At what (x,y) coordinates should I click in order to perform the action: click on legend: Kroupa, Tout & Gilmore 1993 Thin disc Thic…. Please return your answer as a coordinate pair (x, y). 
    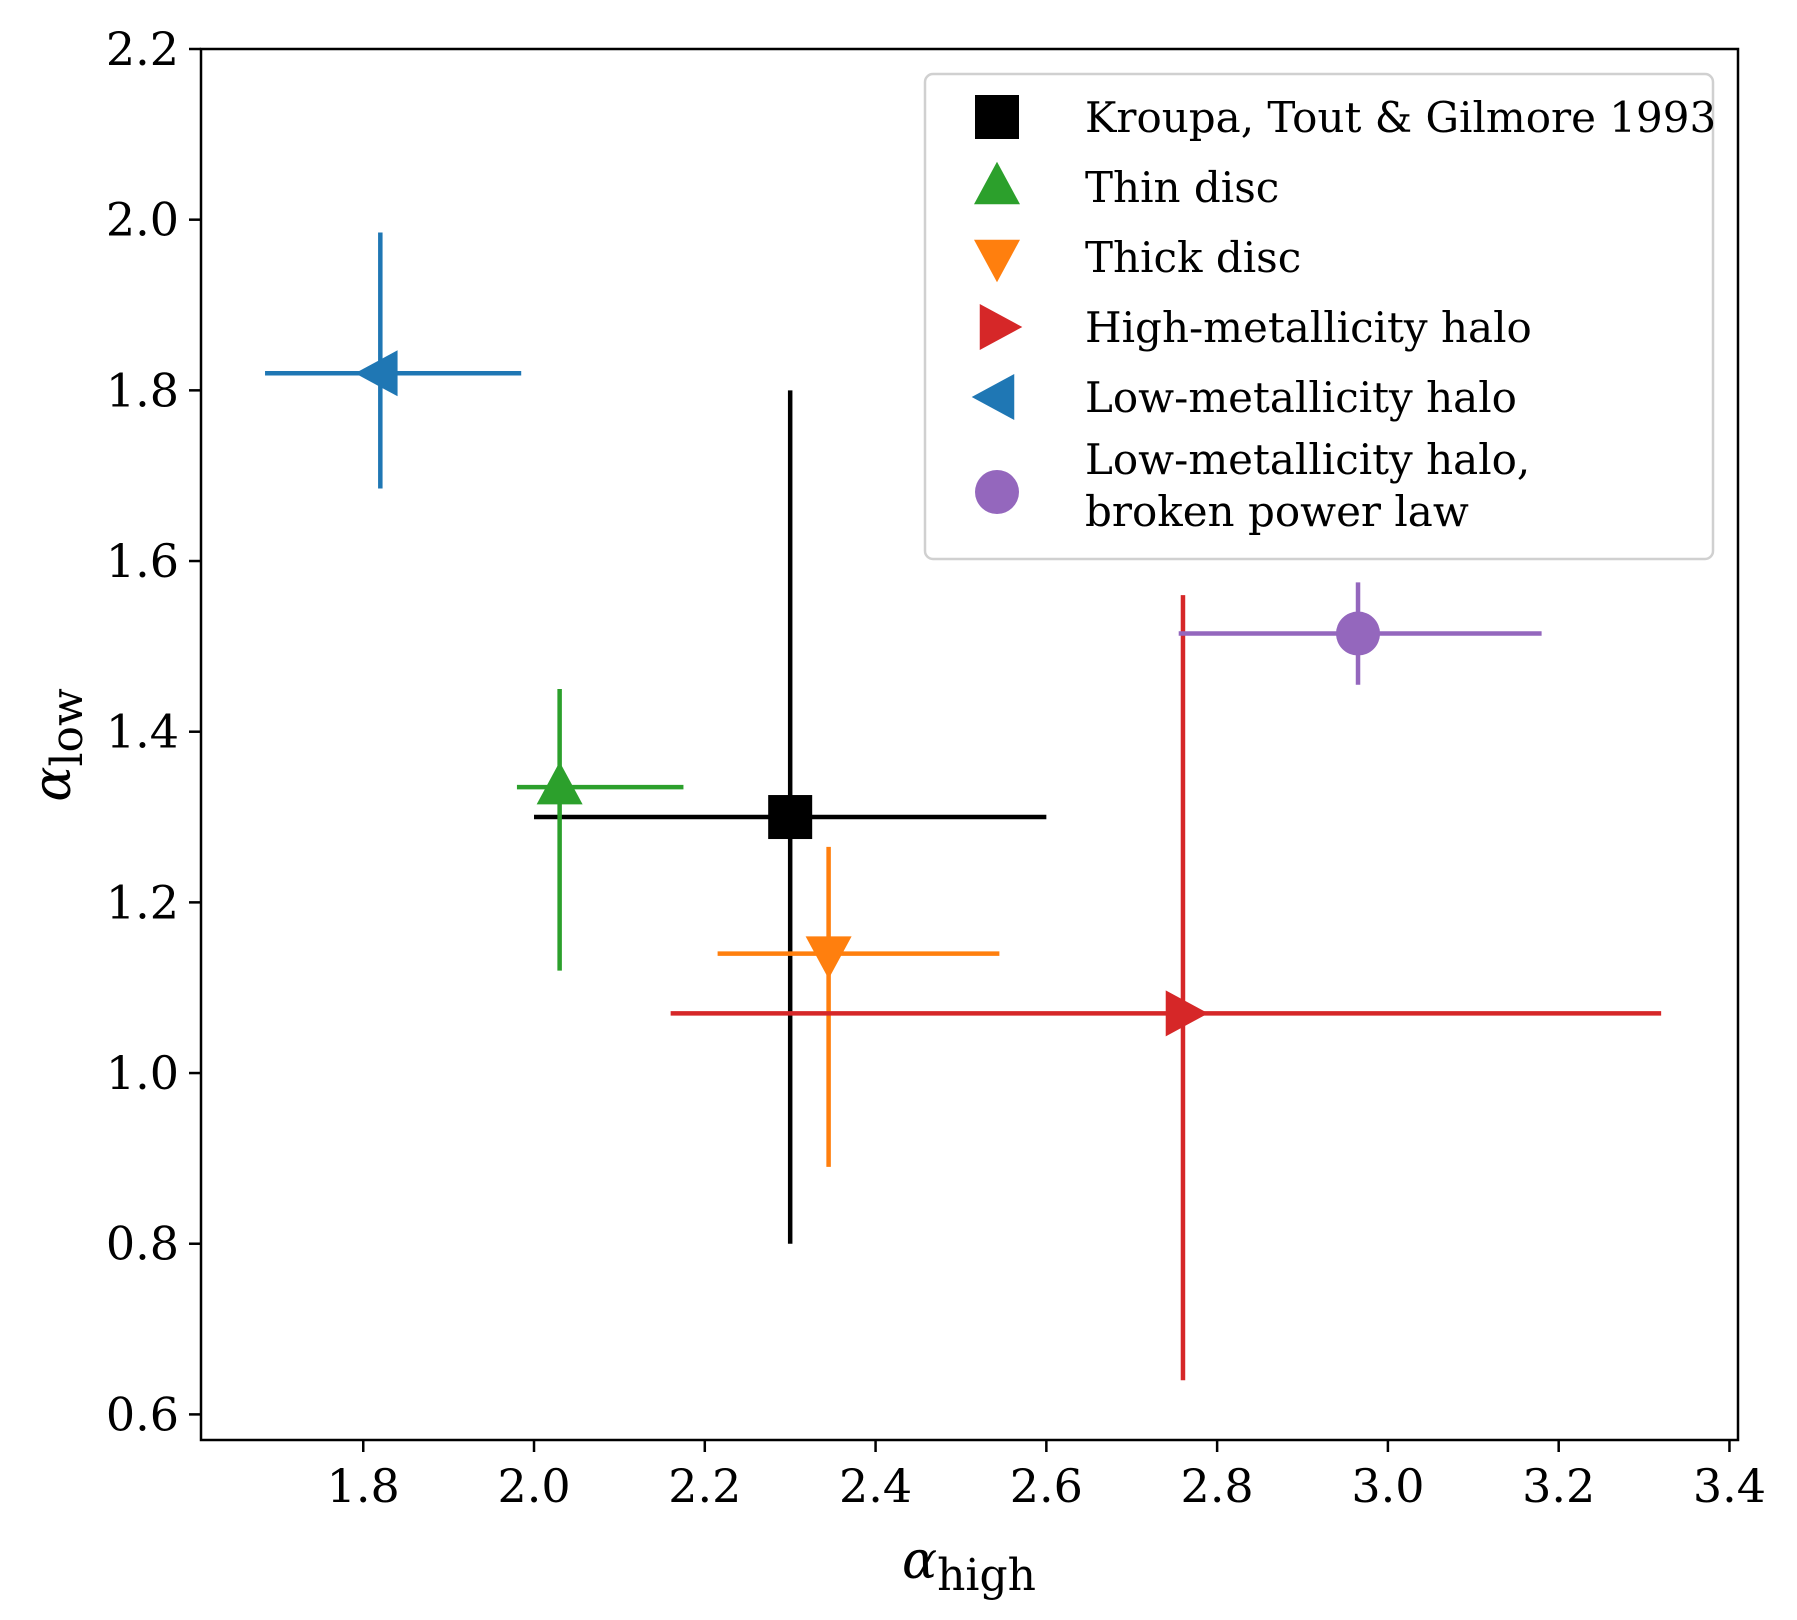
    Looking at the image, I should click on (1319, 316).